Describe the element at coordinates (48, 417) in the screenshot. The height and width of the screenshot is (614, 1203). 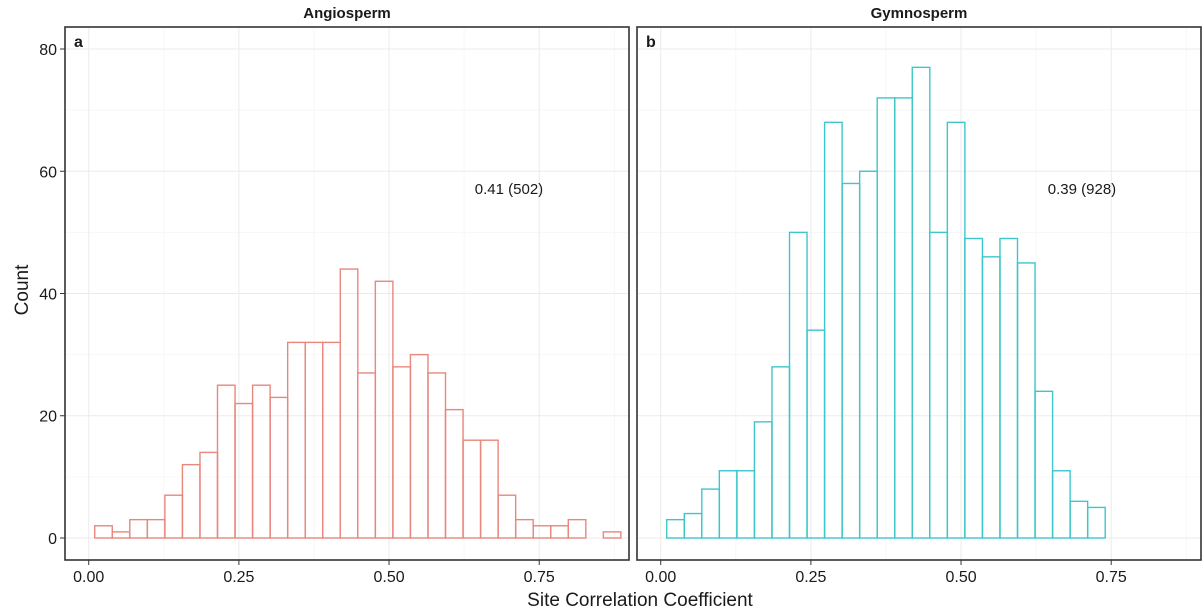
I see `y-tick-label: 20` at that location.